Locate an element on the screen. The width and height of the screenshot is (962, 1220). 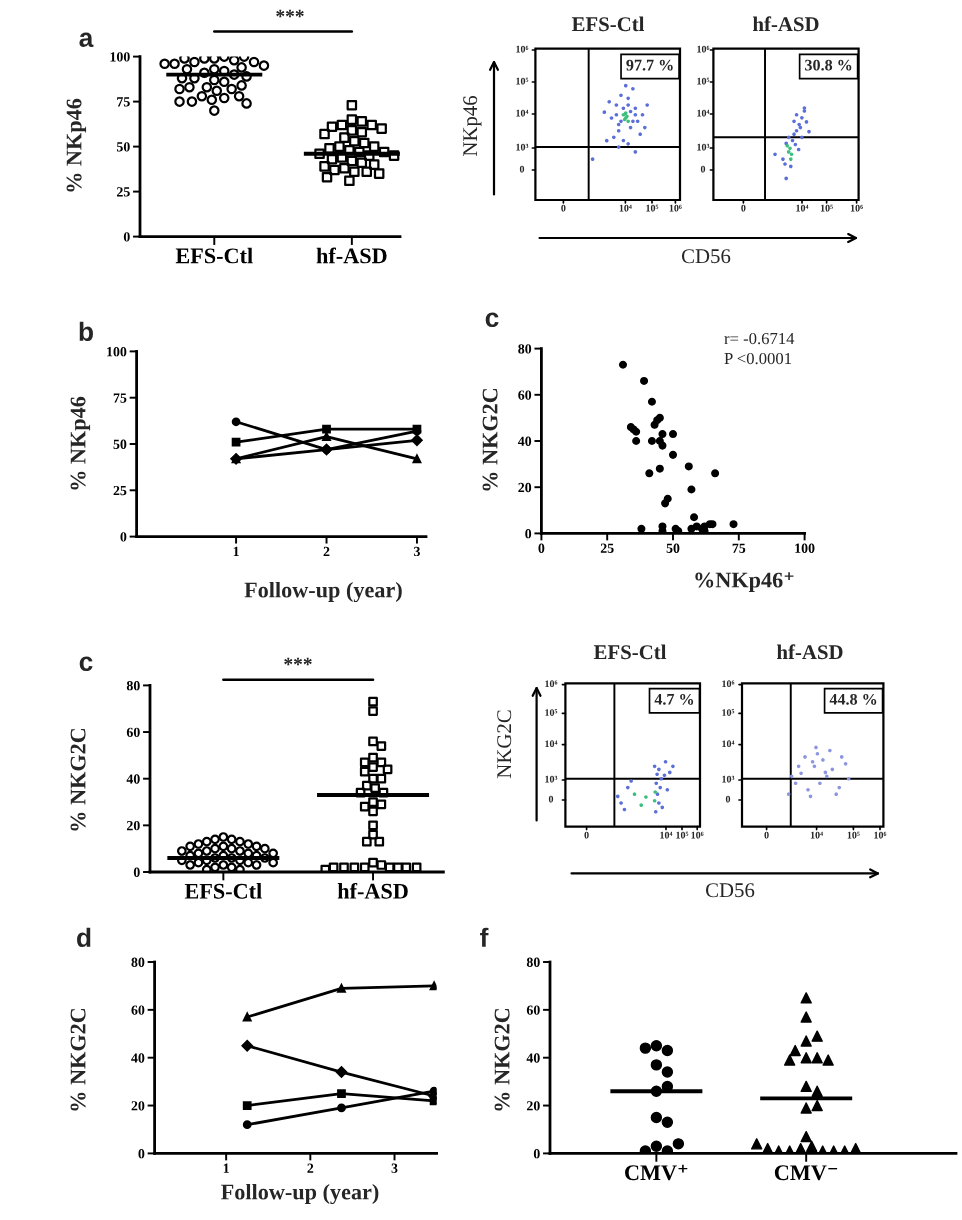
text: a is located at coordinates (86, 40).